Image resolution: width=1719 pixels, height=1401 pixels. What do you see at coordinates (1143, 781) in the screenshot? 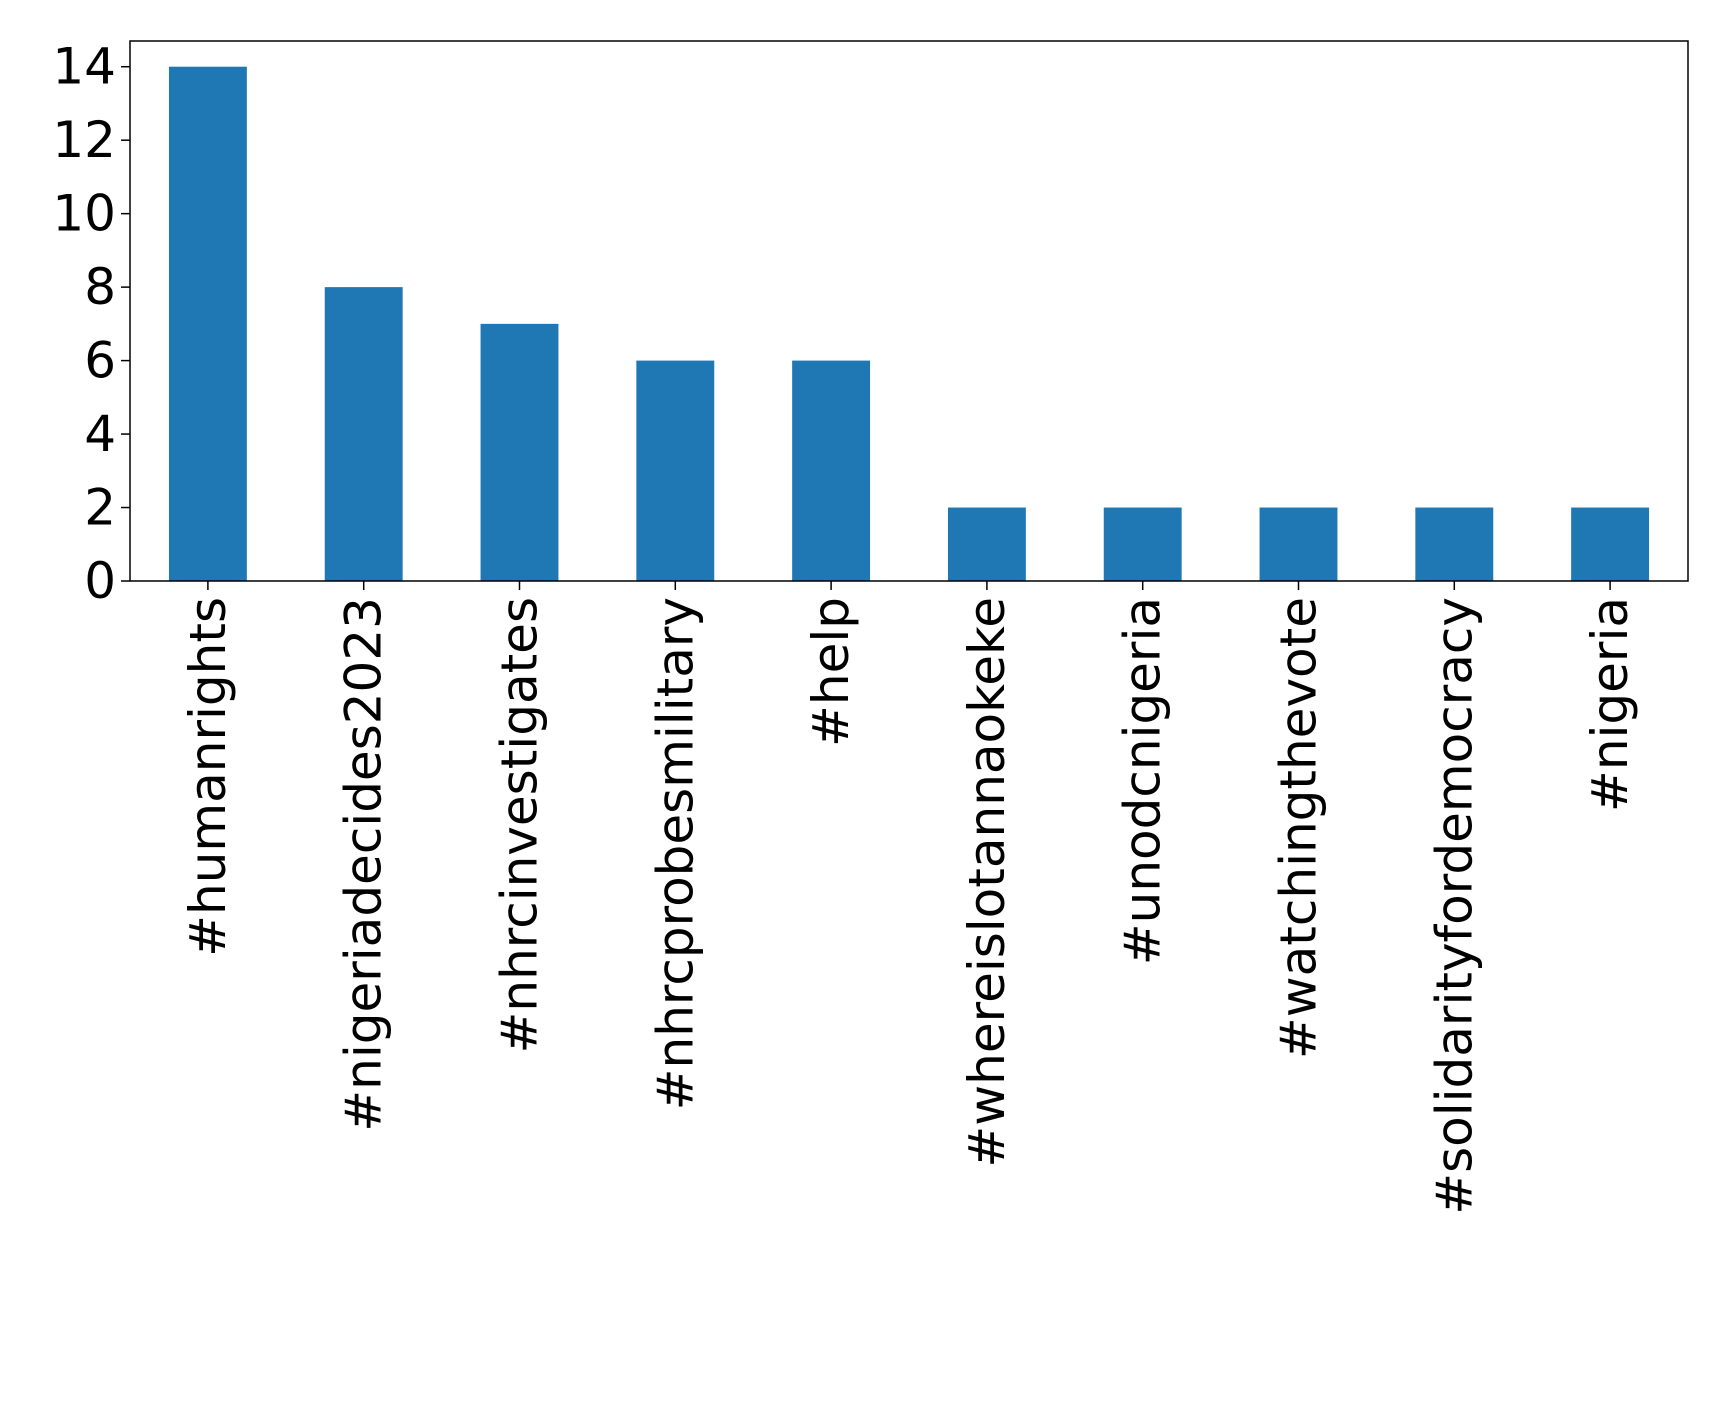
I see `x-tick-label: #unodcnigeria` at bounding box center [1143, 781].